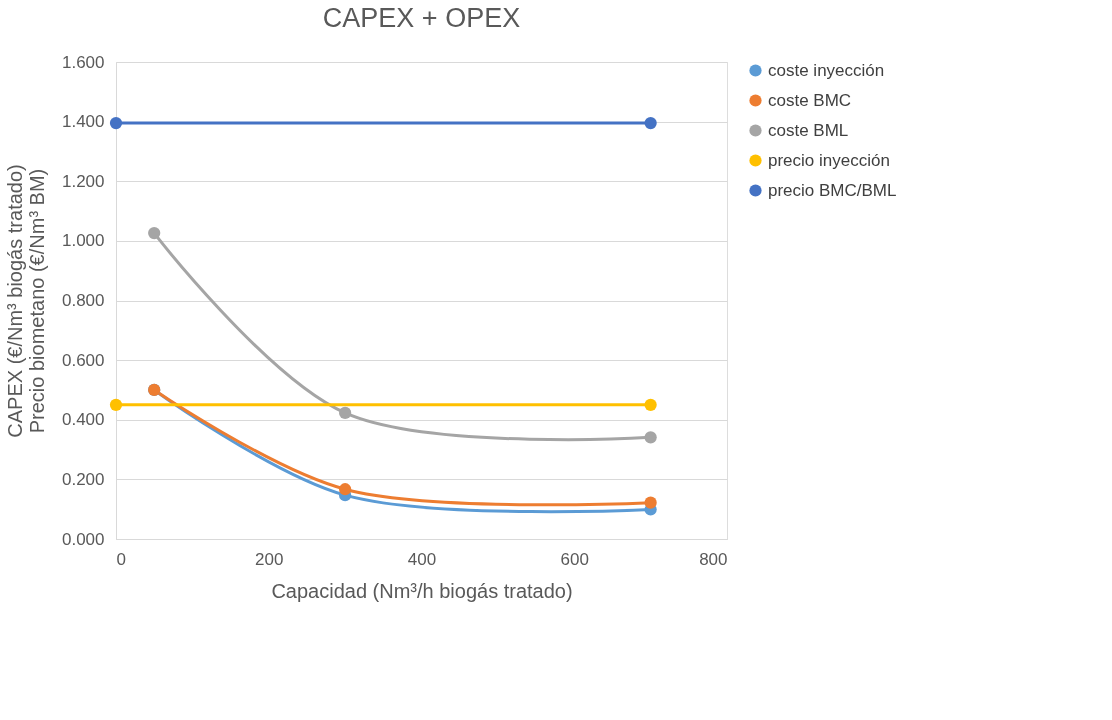 The height and width of the screenshot is (720, 1112). Describe the element at coordinates (269, 559) in the screenshot. I see `x-tick-label: 200` at that location.